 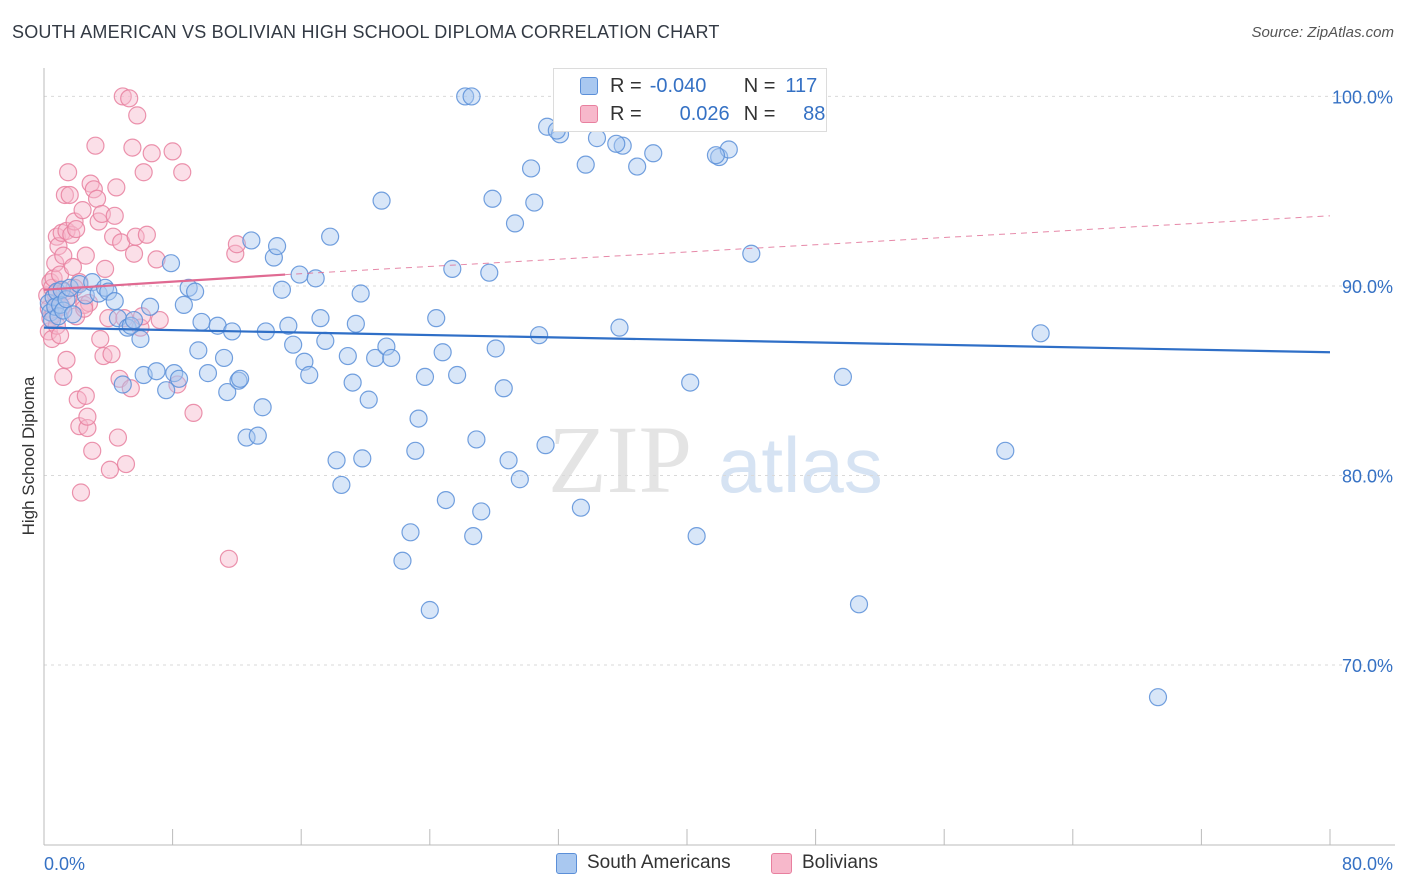 I want to click on y-tick-label: 80.0%, so click(x=1367, y=476).